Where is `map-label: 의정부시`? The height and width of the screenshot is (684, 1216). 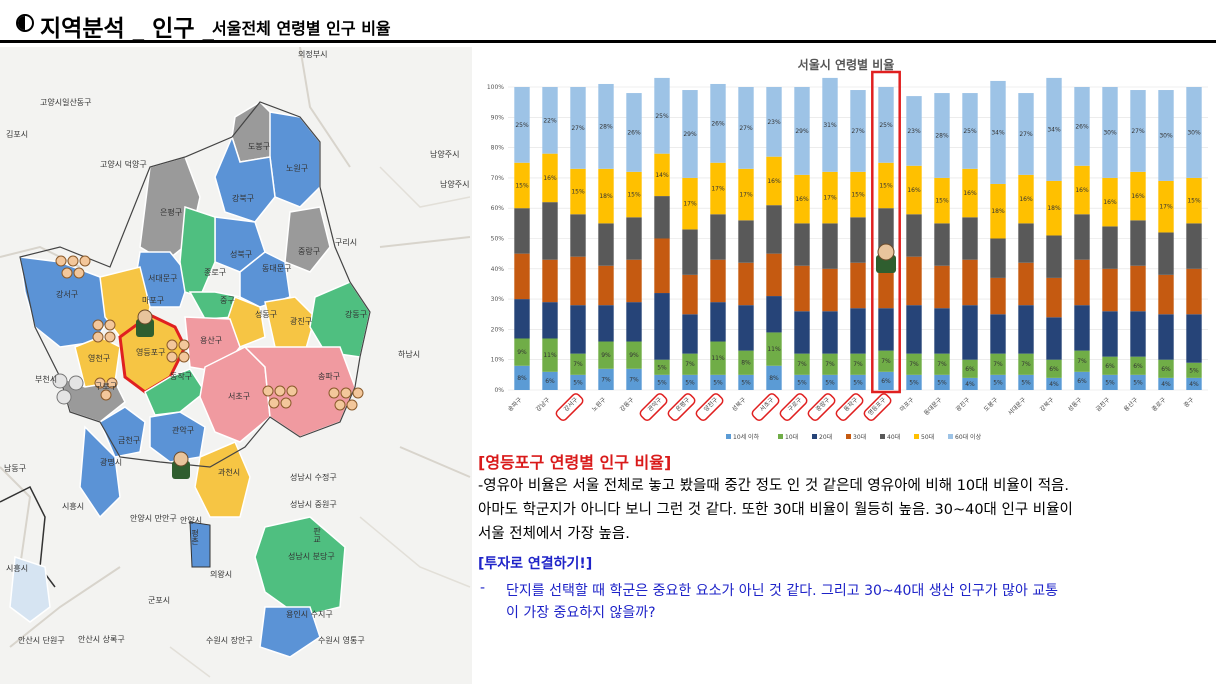
map-label: 의정부시 is located at coordinates (312, 54).